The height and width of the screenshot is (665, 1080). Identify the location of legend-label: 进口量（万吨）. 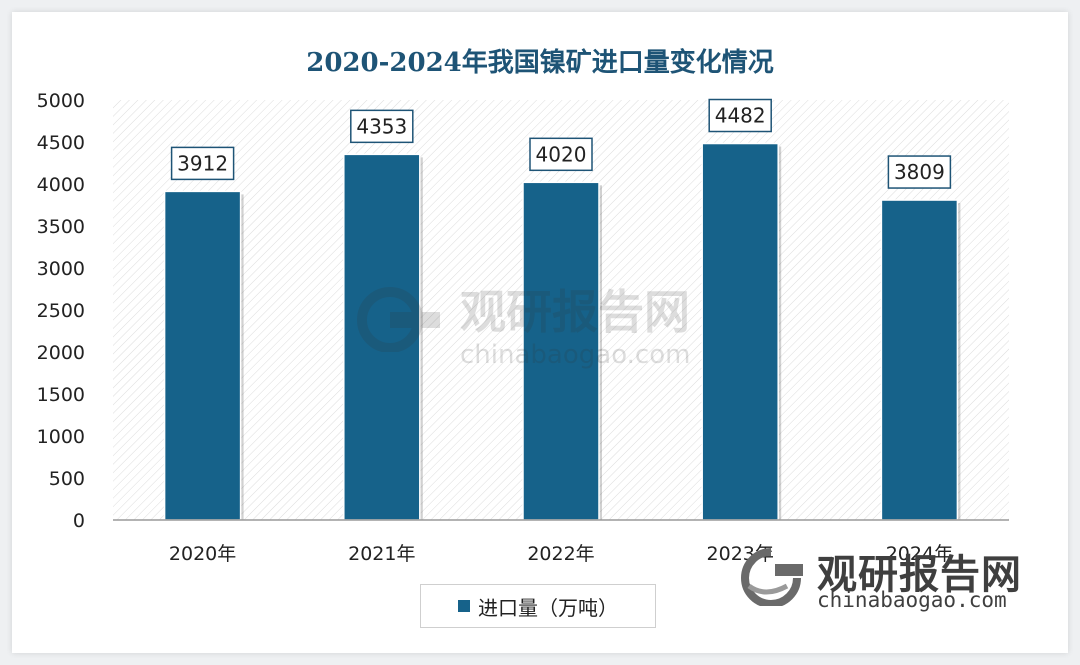
(548, 607).